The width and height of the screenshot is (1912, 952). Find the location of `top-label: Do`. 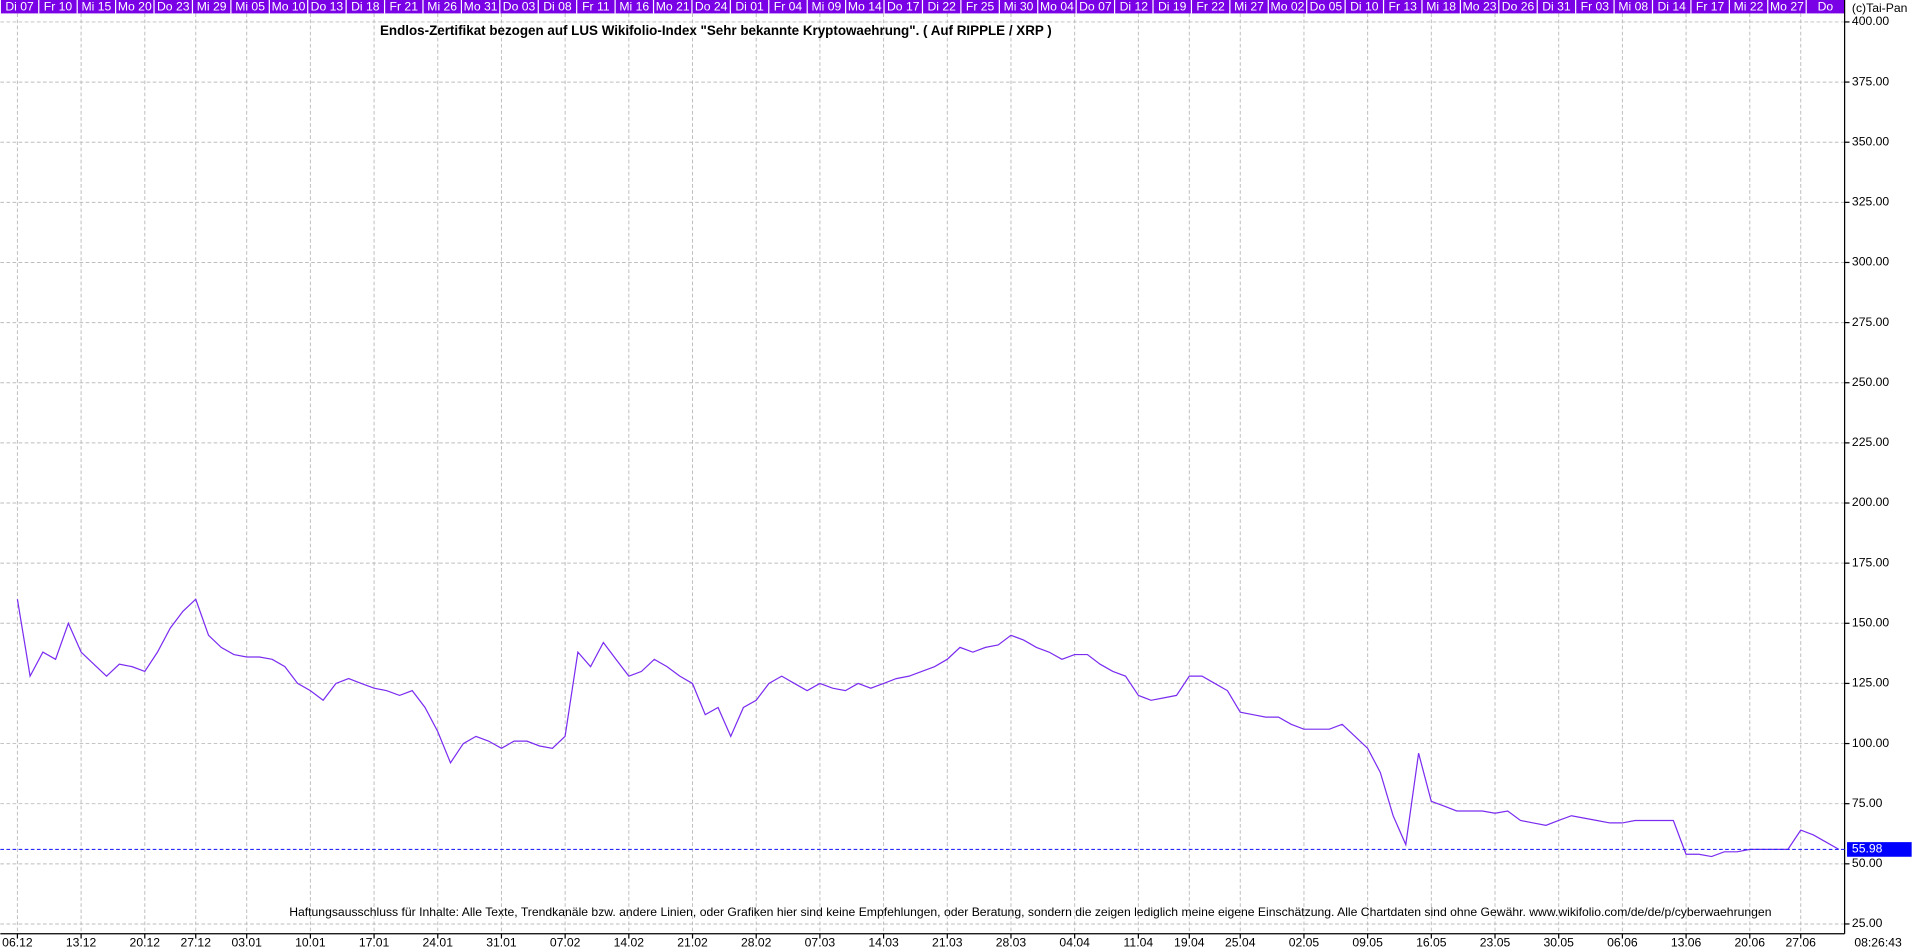

top-label: Do is located at coordinates (1826, 7).